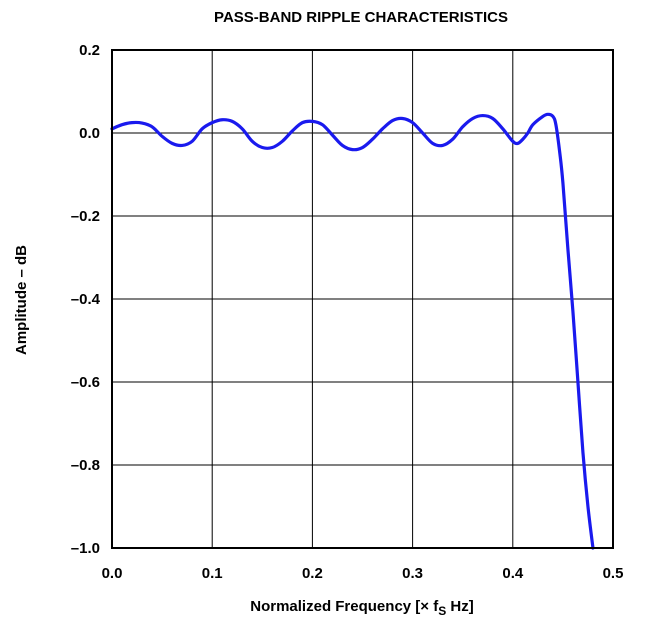 This screenshot has width=656, height=617. I want to click on y-tick-label: –0.2, so click(85, 216).